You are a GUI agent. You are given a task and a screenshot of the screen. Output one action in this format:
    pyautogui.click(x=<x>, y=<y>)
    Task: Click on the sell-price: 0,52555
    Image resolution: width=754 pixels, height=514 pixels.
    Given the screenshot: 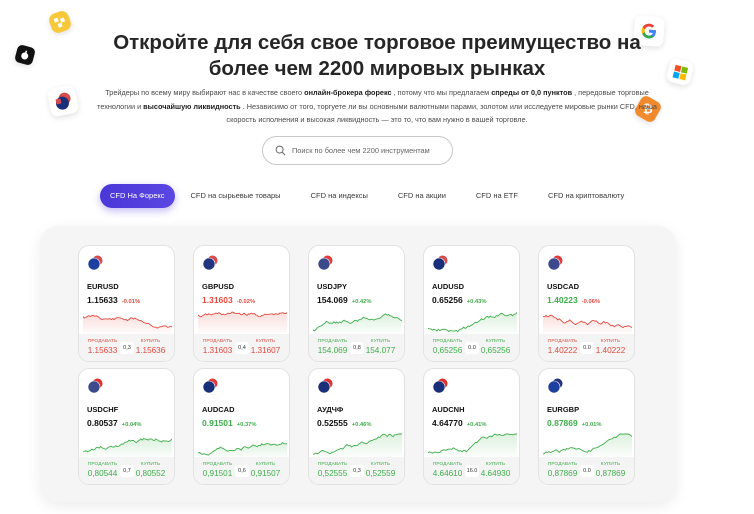 What is the action you would take?
    pyautogui.click(x=332, y=473)
    